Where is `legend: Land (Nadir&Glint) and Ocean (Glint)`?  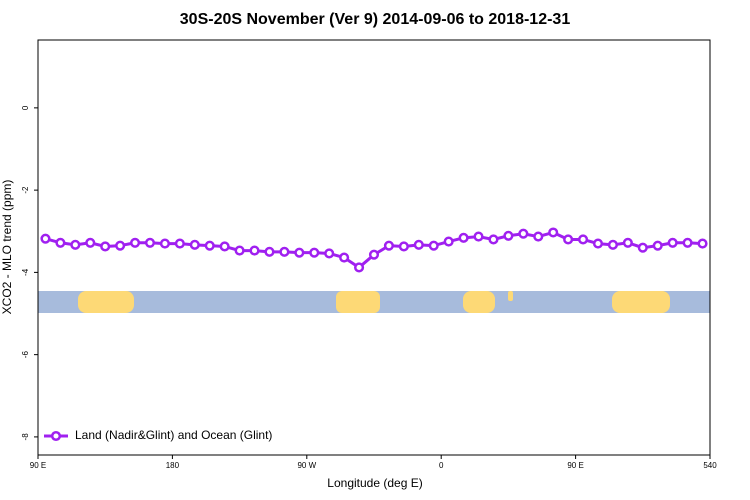
legend: Land (Nadir&Glint) and Ocean (Glint) is located at coordinates (158, 435).